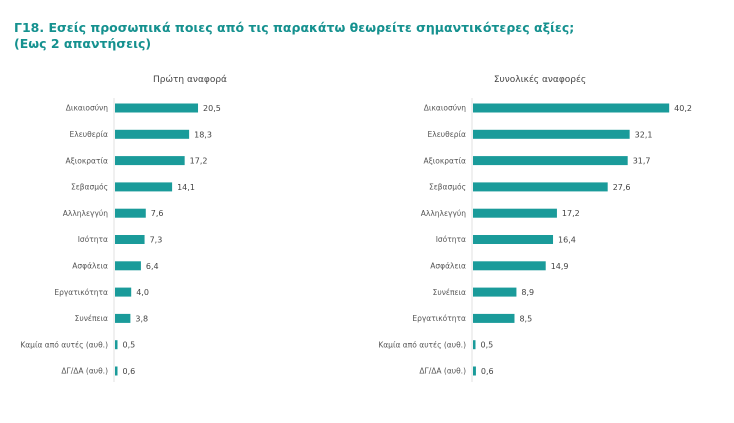 The height and width of the screenshot is (423, 734). Describe the element at coordinates (444, 160) in the screenshot. I see `chart-2-category-label: Αξιοκρατία` at that location.